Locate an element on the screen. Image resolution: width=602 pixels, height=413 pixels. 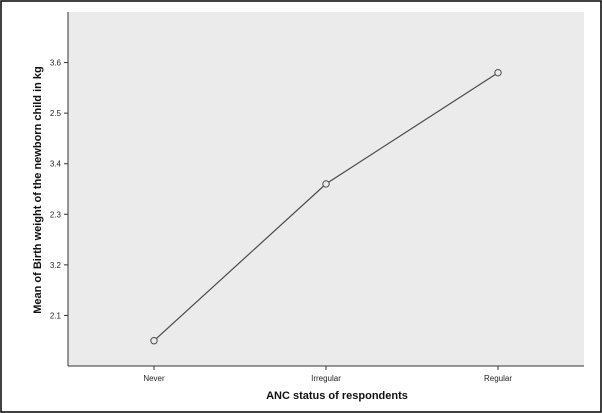
y-tick-label: 2.3 is located at coordinates (56, 214).